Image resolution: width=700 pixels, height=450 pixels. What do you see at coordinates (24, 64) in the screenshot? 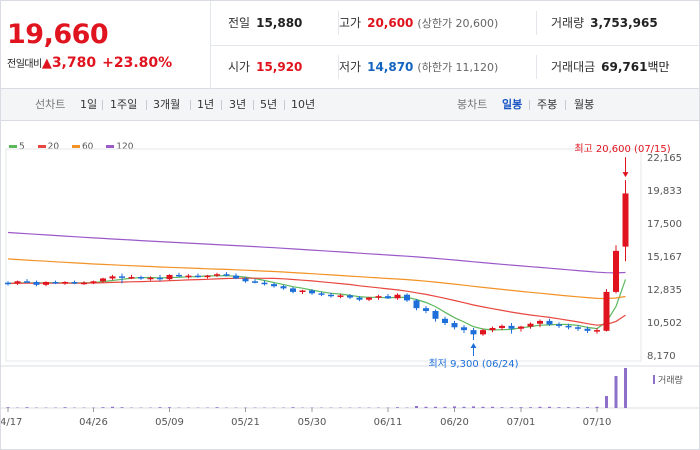
I see `change-label: 전일대비` at bounding box center [24, 64].